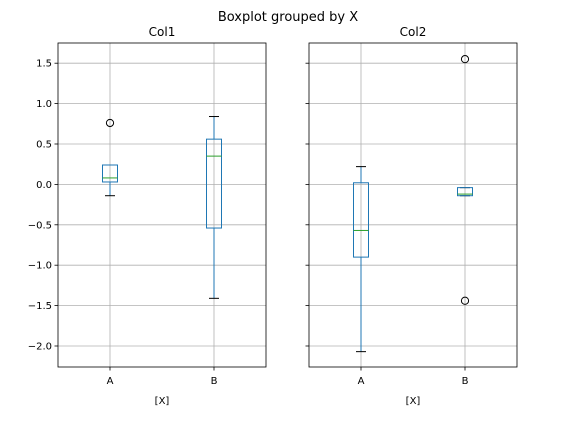 The width and height of the screenshot is (576, 432). What do you see at coordinates (162, 32) in the screenshot?
I see `subplot-title: Col1` at bounding box center [162, 32].